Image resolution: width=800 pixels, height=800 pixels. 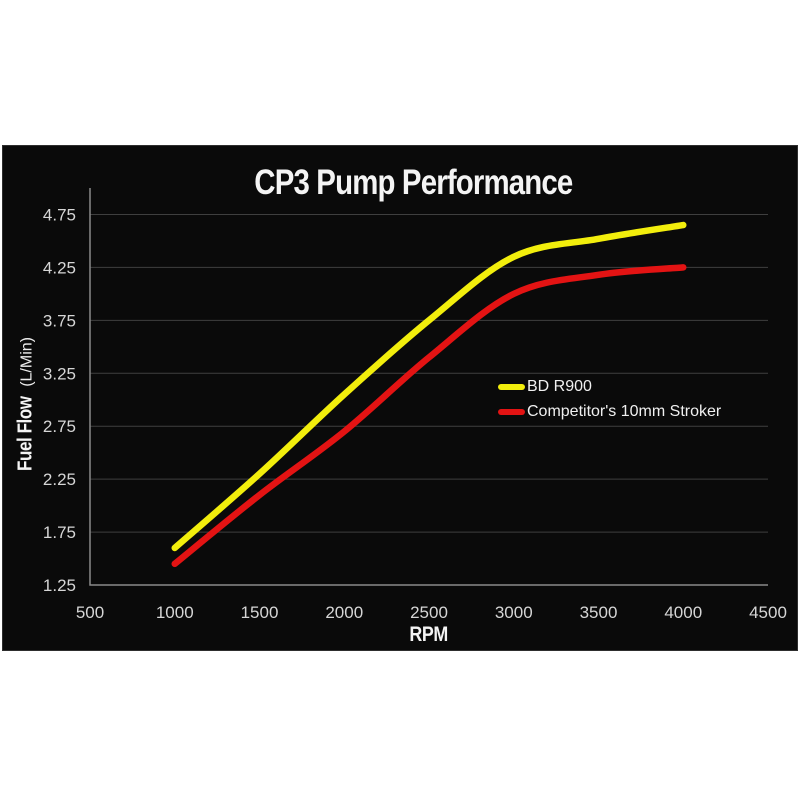 I want to click on x-axis-title-text: RPM, so click(x=429, y=634).